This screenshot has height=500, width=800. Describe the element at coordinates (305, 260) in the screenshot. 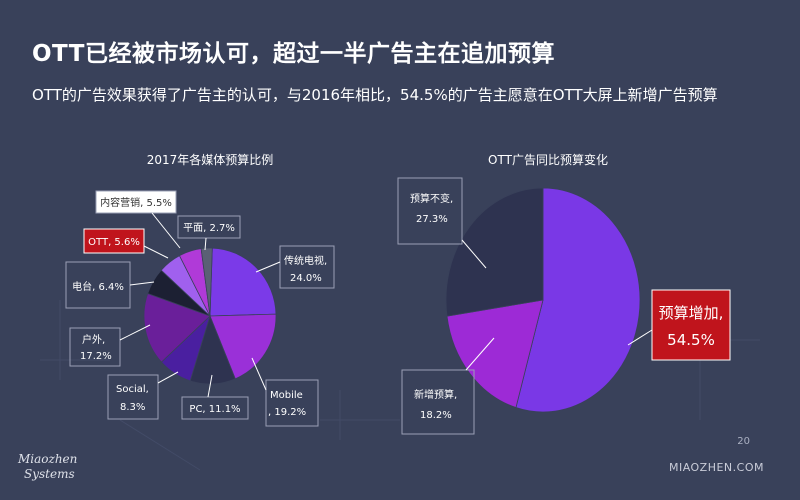

I see `label-tv-name: 传统电视,` at that location.